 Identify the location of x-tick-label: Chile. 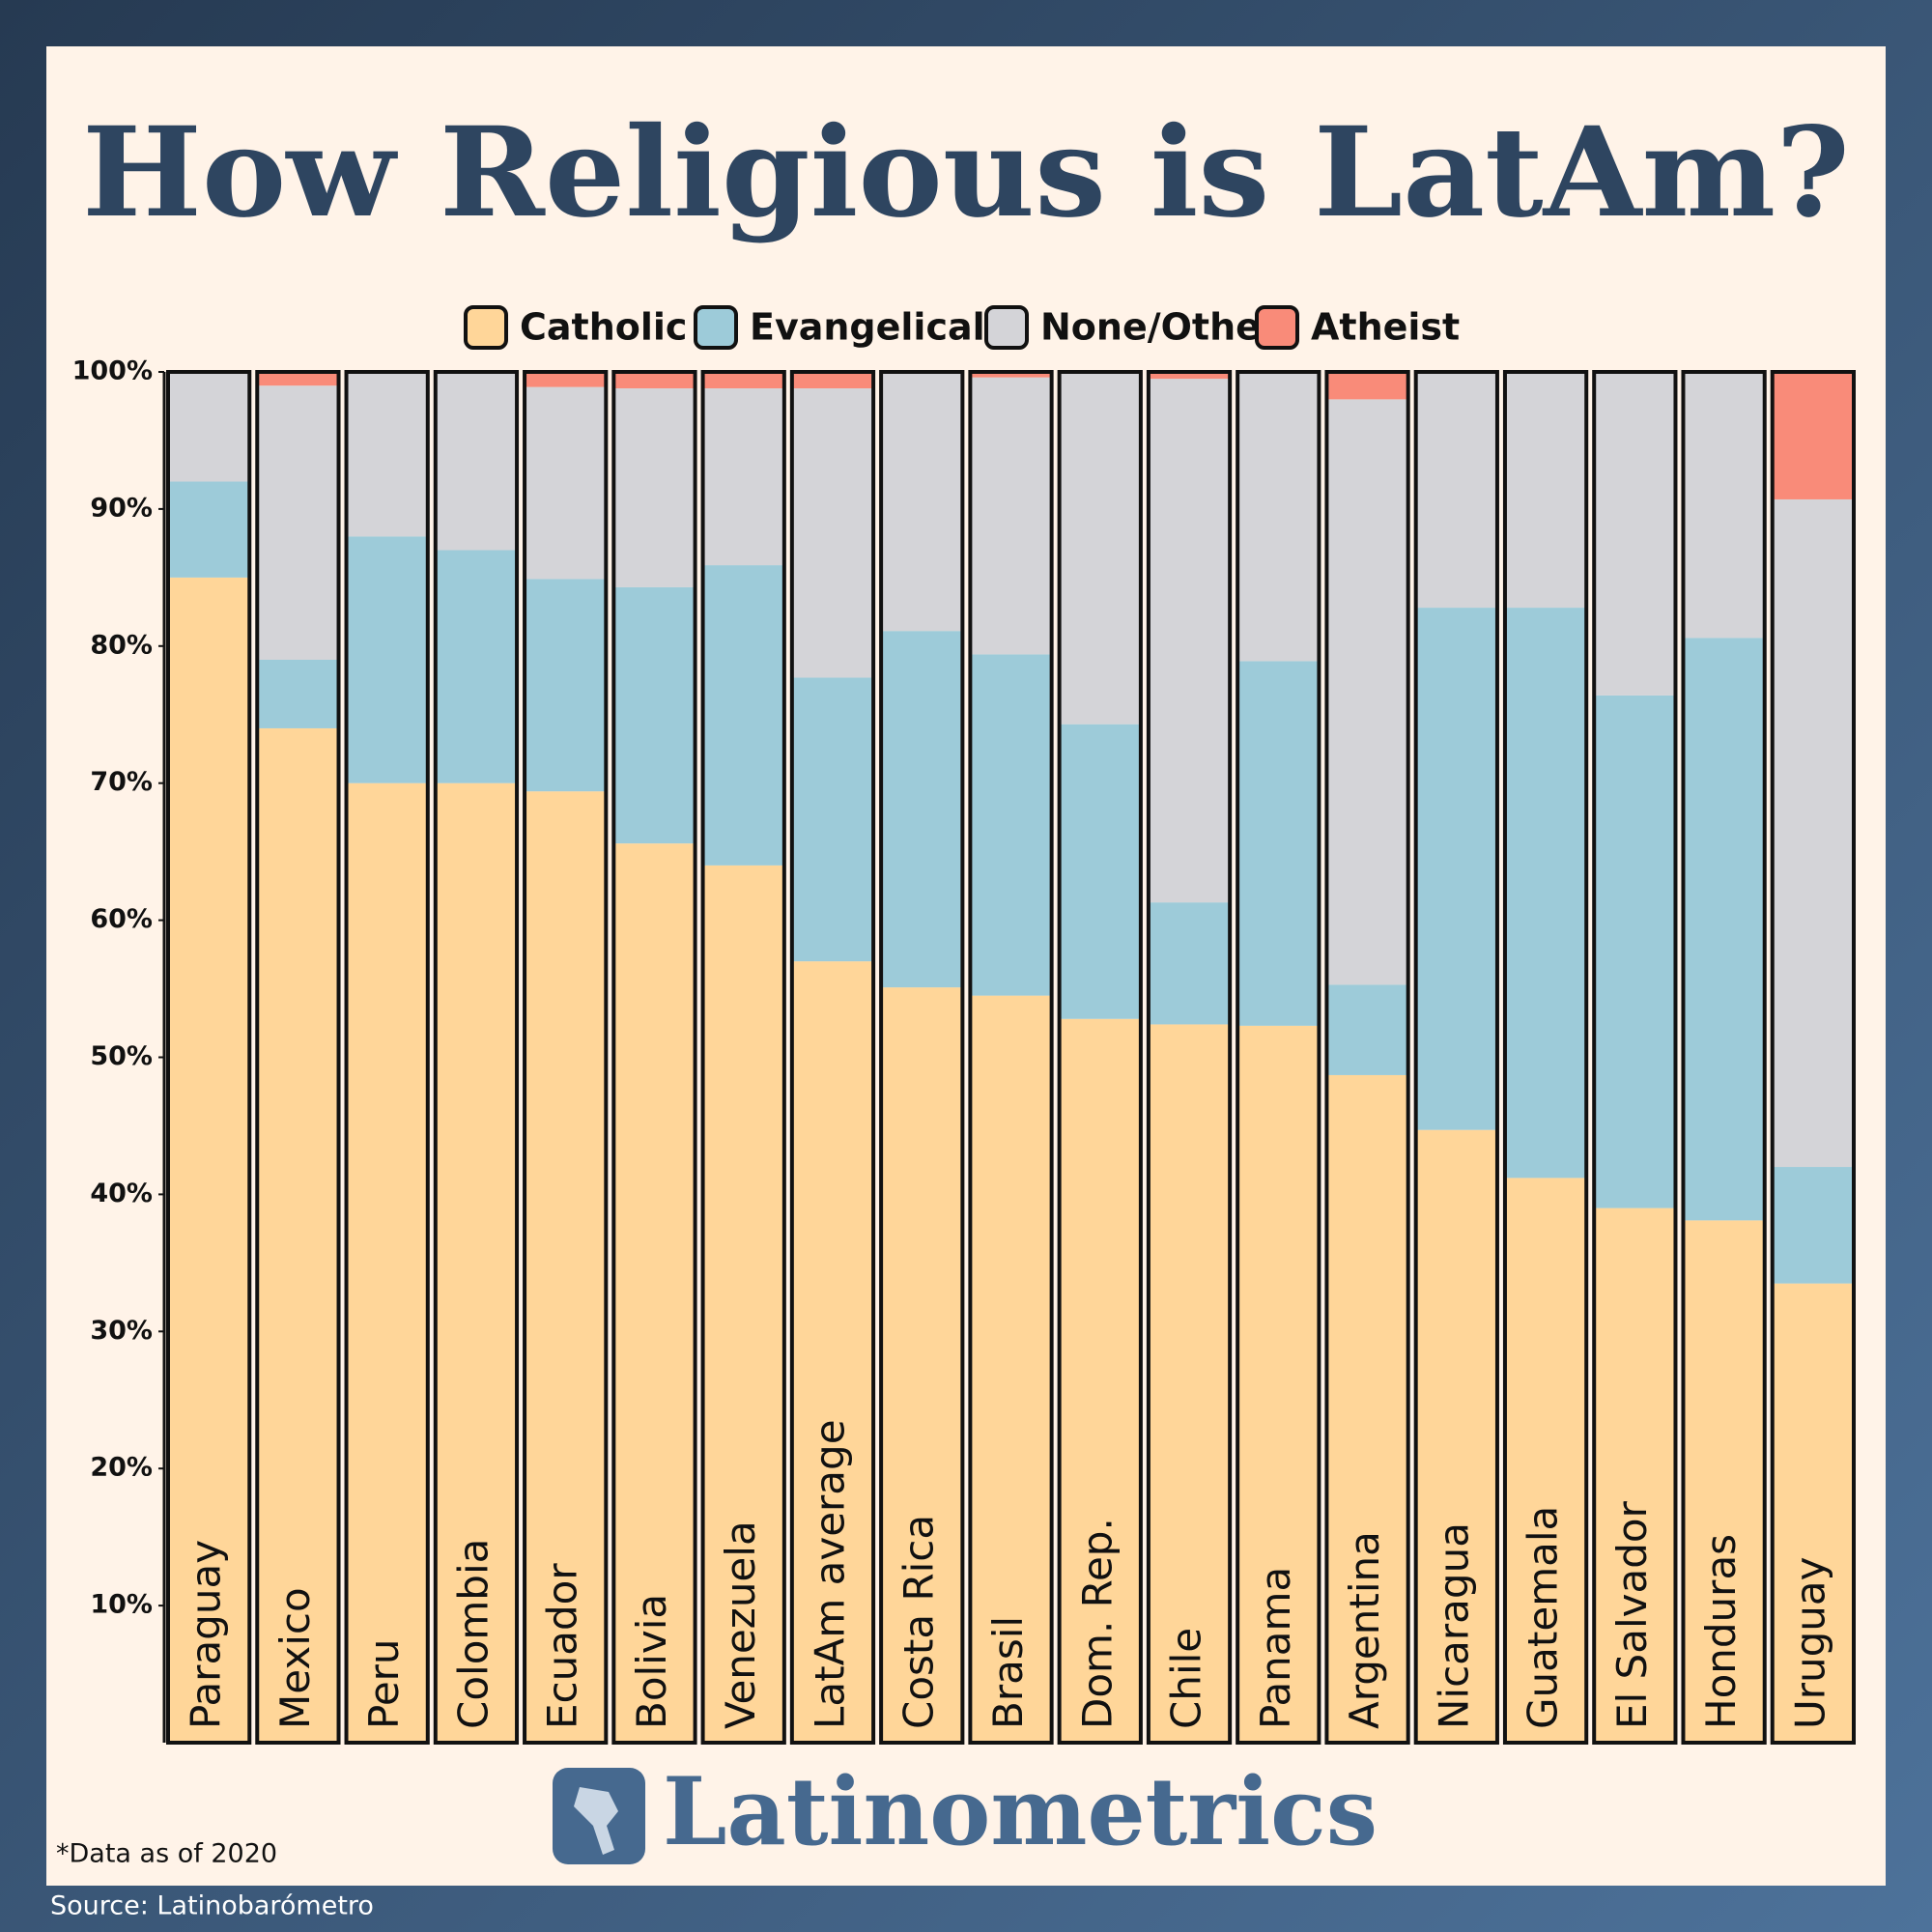
(1186, 1678).